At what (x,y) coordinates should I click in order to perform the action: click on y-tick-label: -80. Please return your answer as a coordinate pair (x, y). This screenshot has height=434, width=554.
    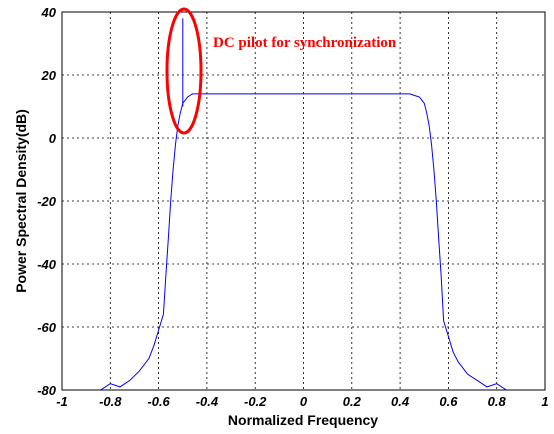
    Looking at the image, I should click on (47, 390).